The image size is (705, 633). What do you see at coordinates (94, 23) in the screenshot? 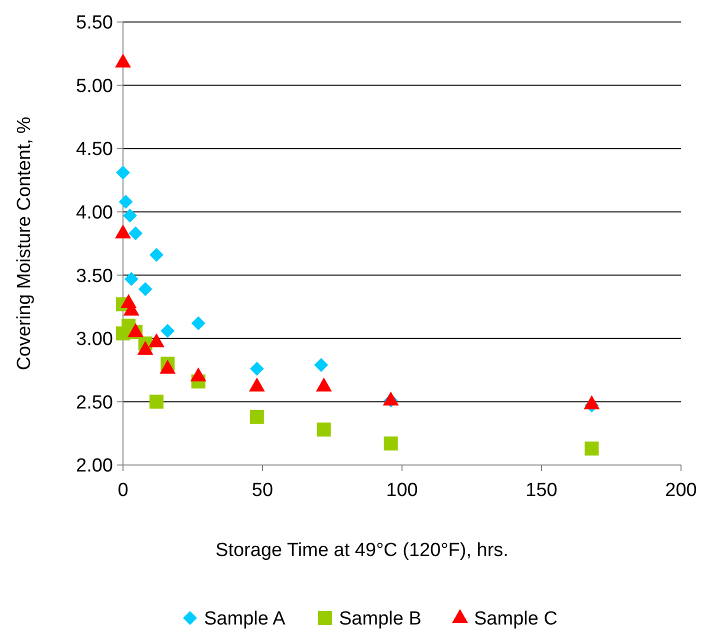
I see `y-tick-label: 5.50` at bounding box center [94, 23].